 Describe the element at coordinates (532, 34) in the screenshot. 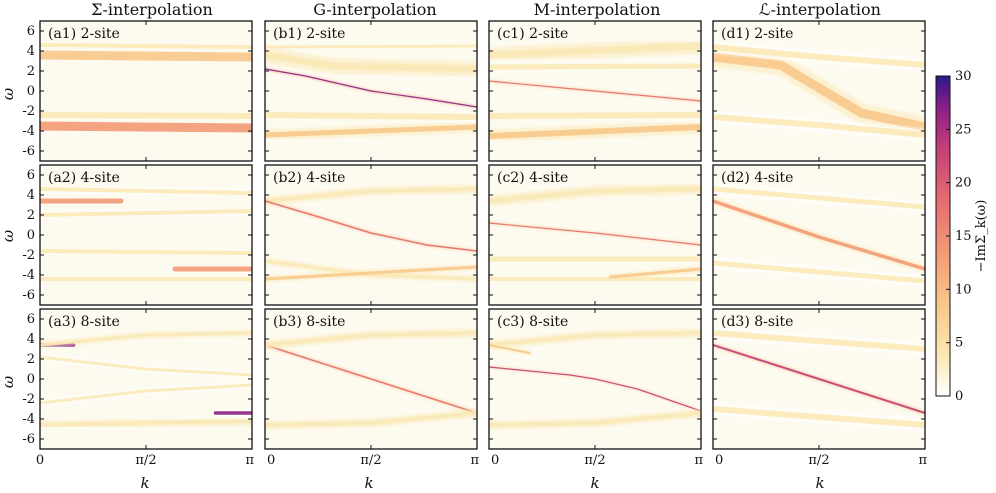

I see `panel-label: (c1) 2-site` at that location.